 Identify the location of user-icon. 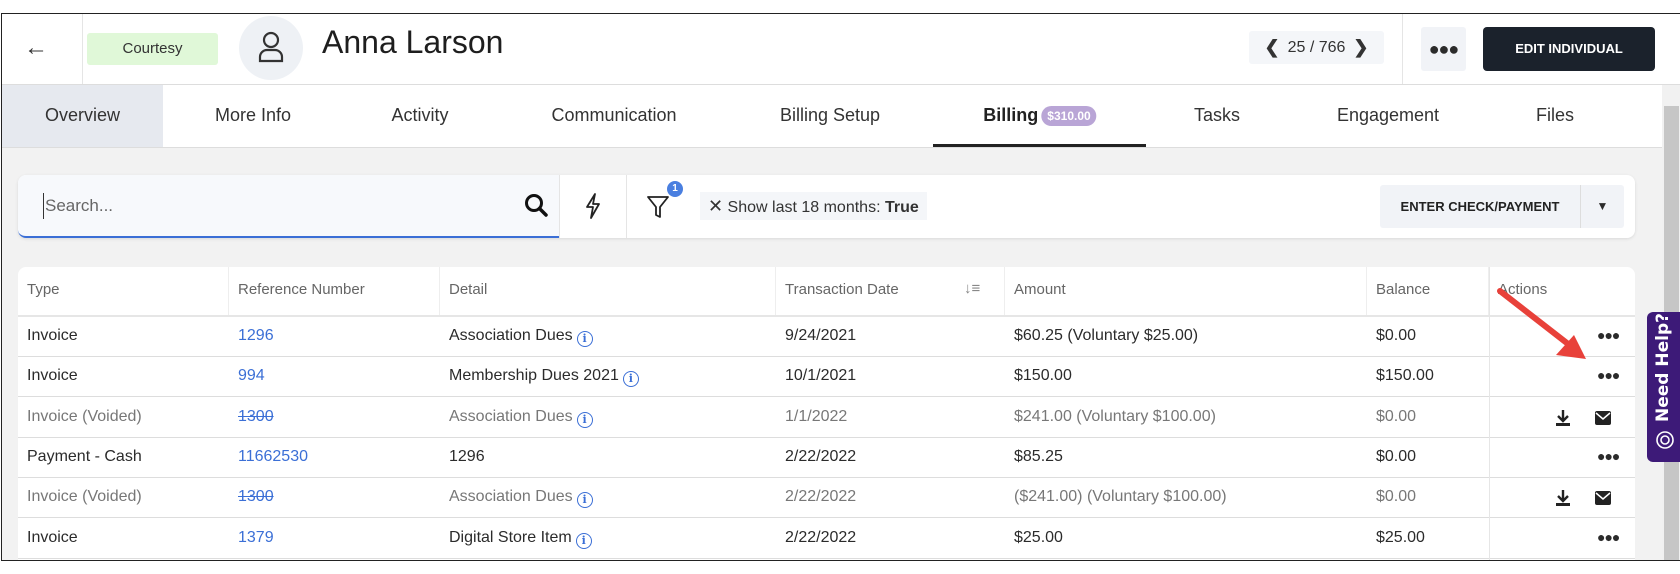
(271, 47).